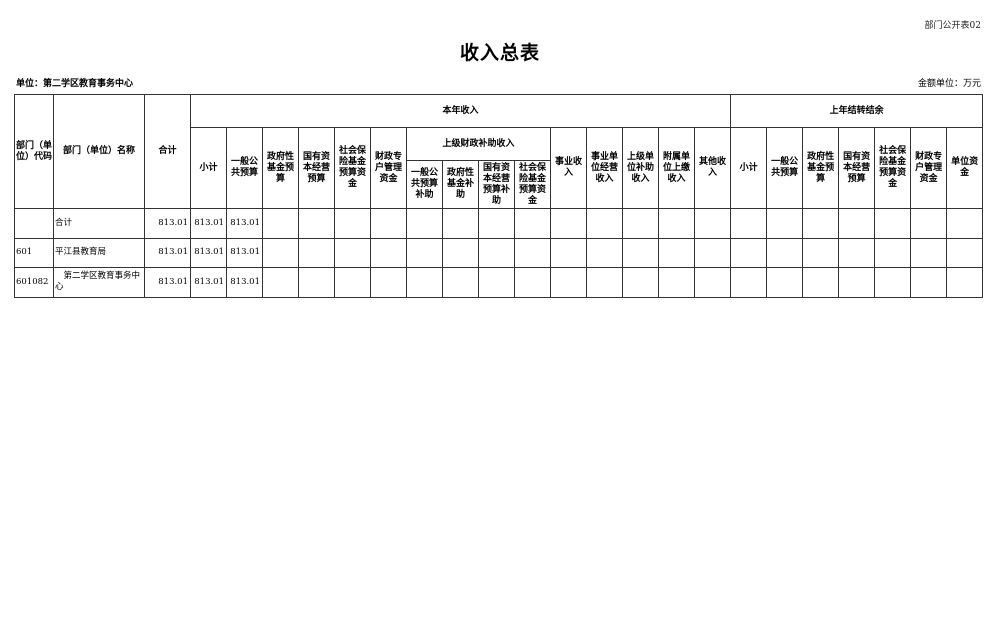 The height and width of the screenshot is (636, 1000). I want to click on table-row: 601 平江县教育局 813.01 813.01 813.01, so click(499, 252).